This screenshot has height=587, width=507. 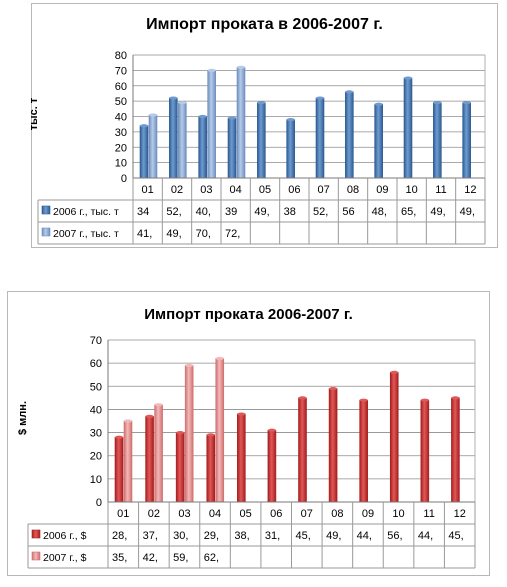 What do you see at coordinates (119, 558) in the screenshot?
I see `data-label: 35,` at bounding box center [119, 558].